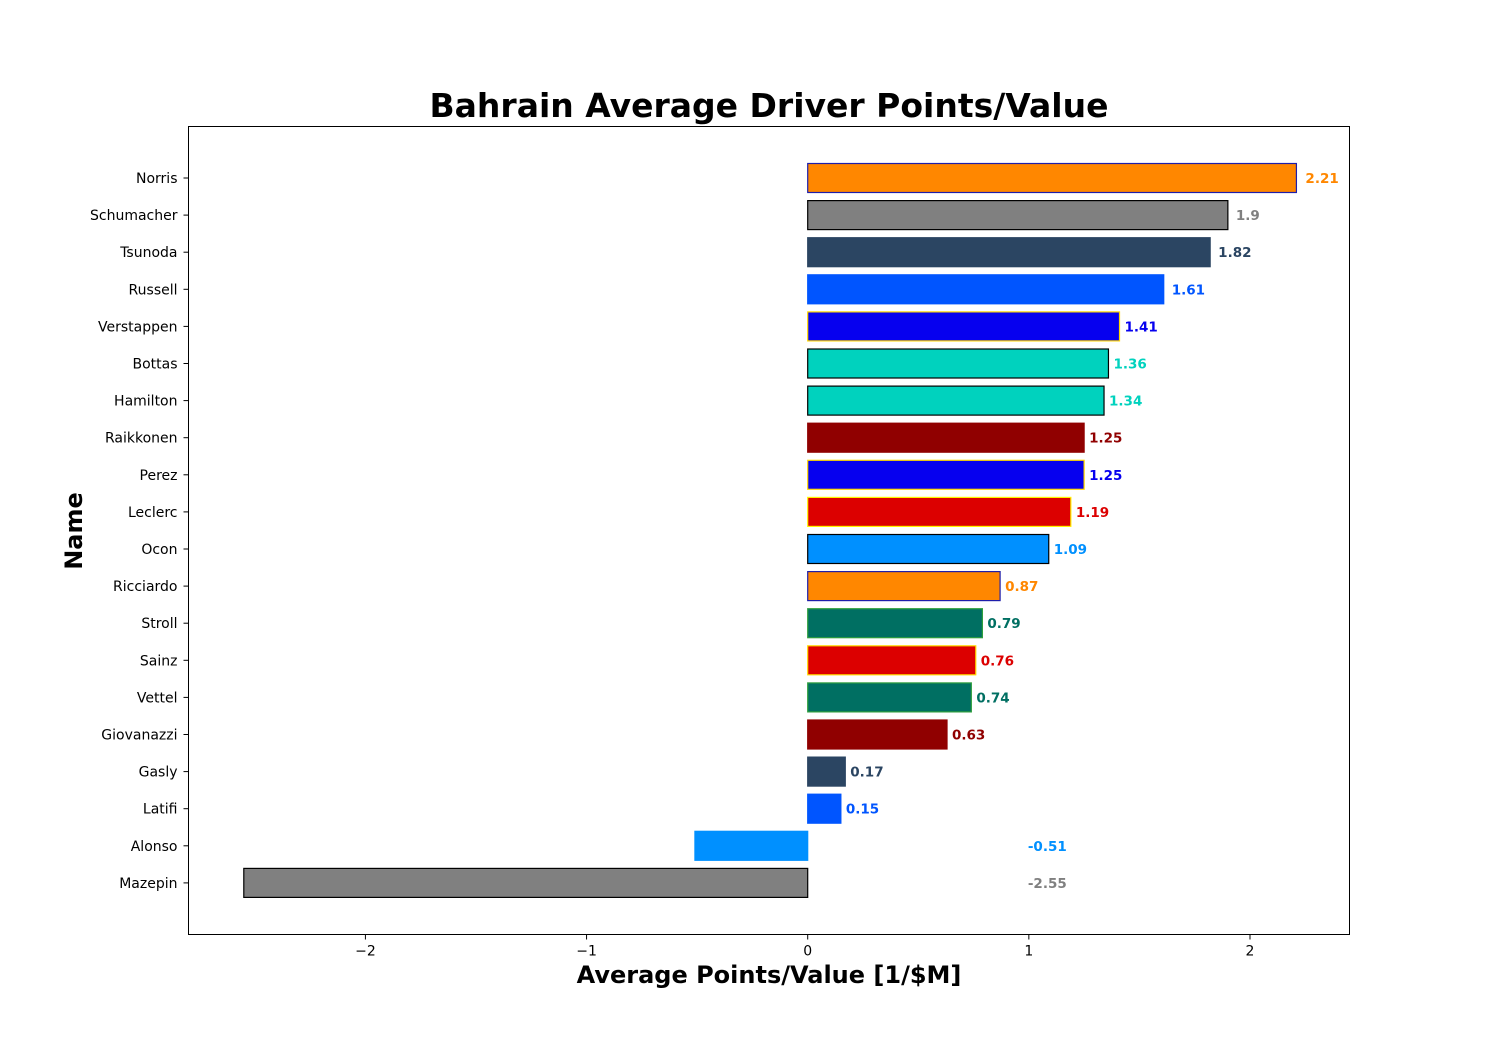 The image size is (1500, 1050). Describe the element at coordinates (964, 326) in the screenshot. I see `bar-verstappen` at that location.